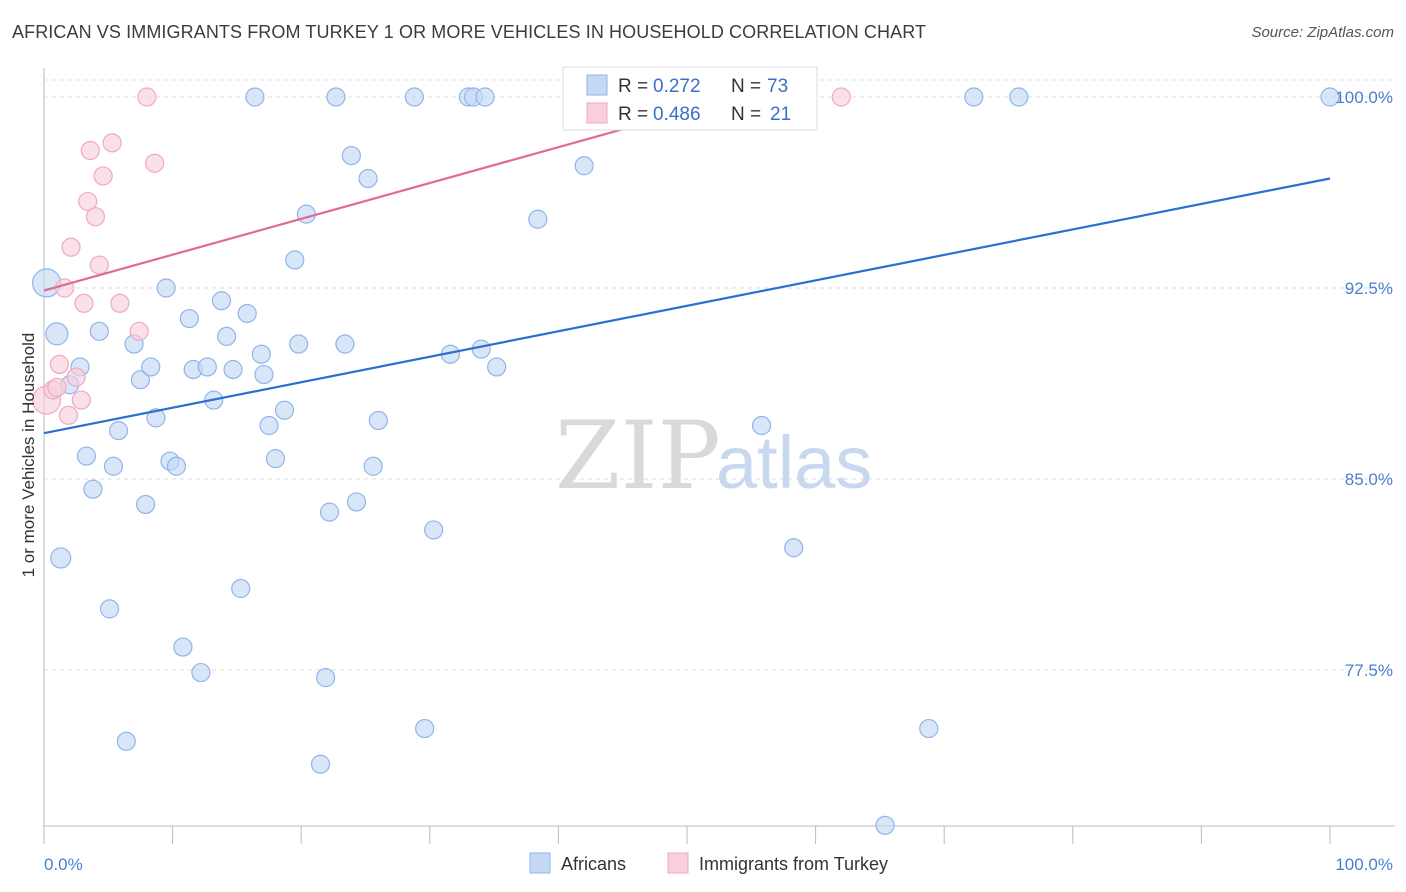 The image size is (1406, 892). Describe the element at coordinates (746, 86) in the screenshot. I see `stats-n-label-1: N =` at that location.